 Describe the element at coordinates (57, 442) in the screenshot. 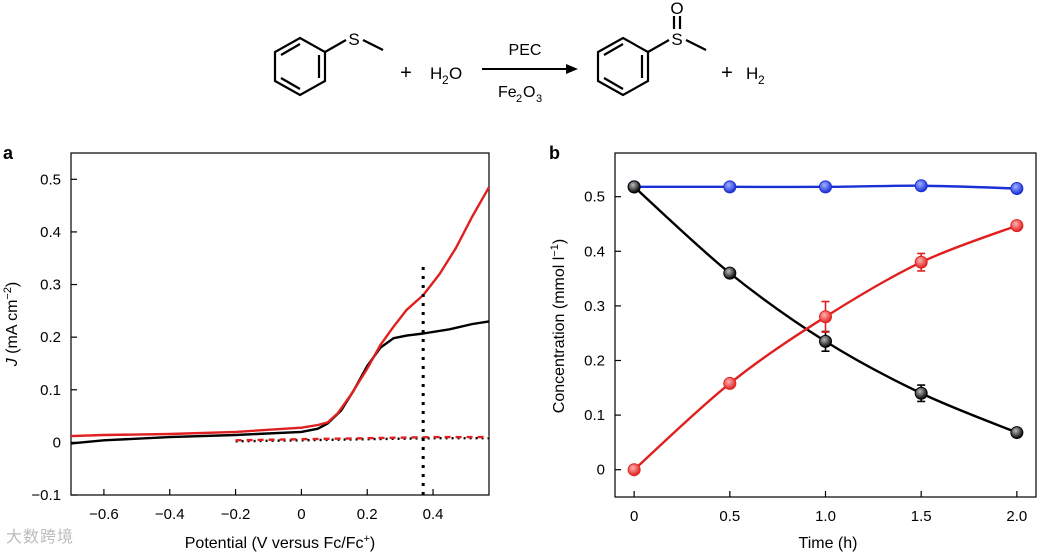

I see `panel-a-y-tick-label: 0` at that location.